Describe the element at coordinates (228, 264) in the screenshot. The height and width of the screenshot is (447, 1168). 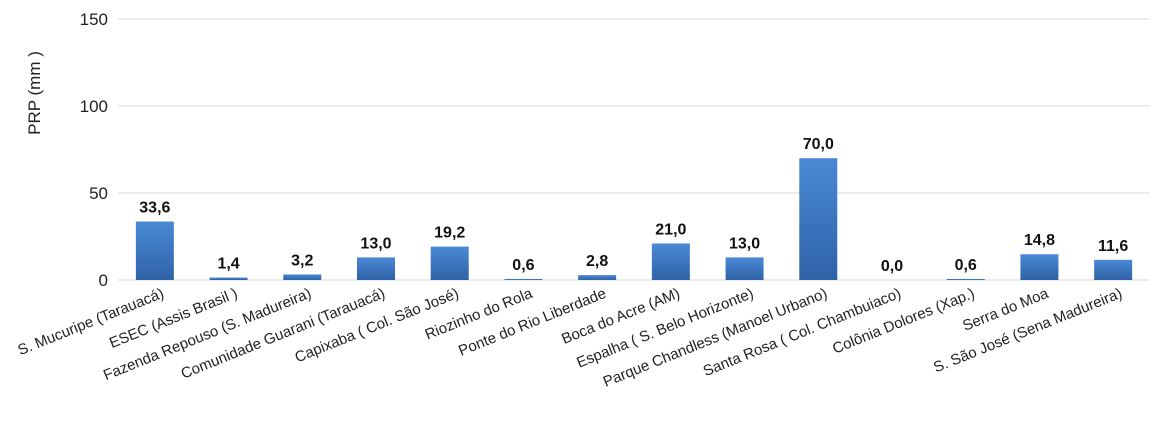
I see `data-label: 1,4` at that location.